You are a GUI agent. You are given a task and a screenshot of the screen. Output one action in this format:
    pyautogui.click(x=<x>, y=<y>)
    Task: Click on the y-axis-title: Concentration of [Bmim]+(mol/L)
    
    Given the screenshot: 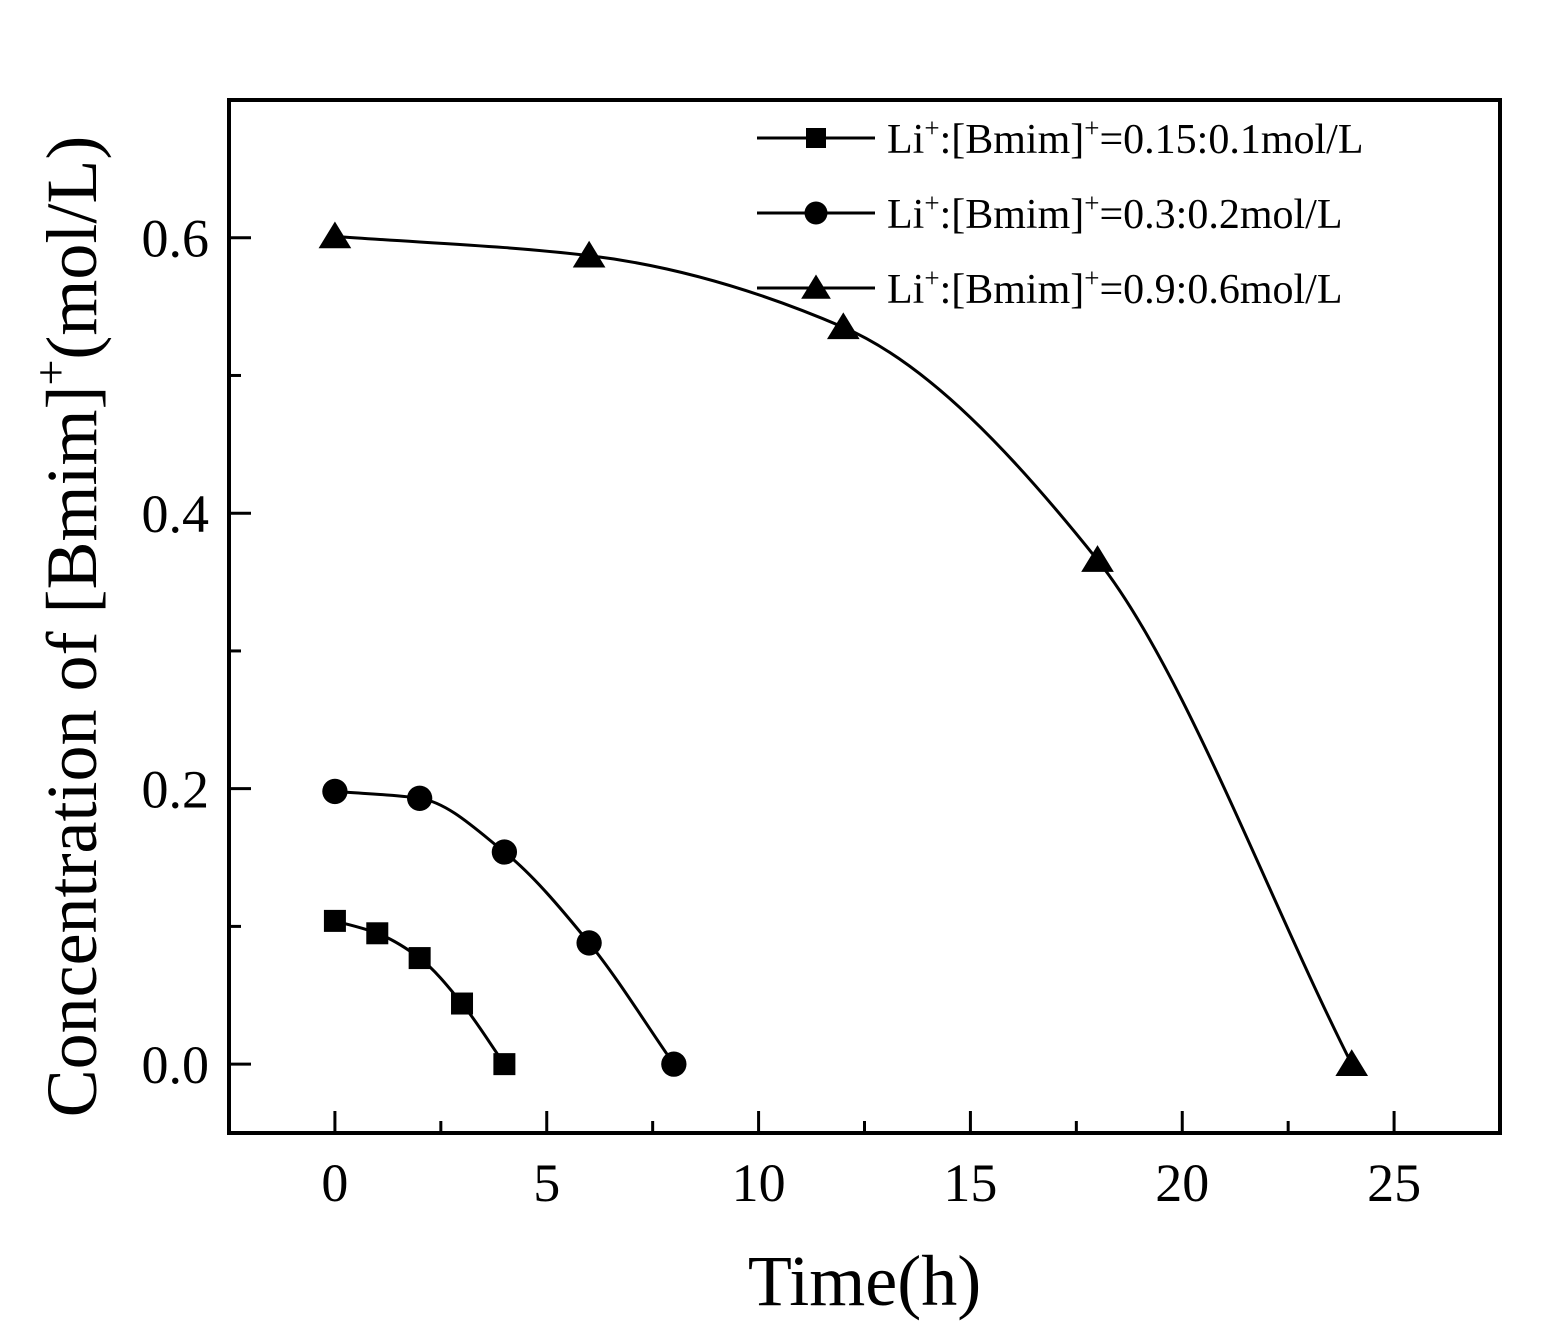 What is the action you would take?
    pyautogui.click(x=68, y=627)
    